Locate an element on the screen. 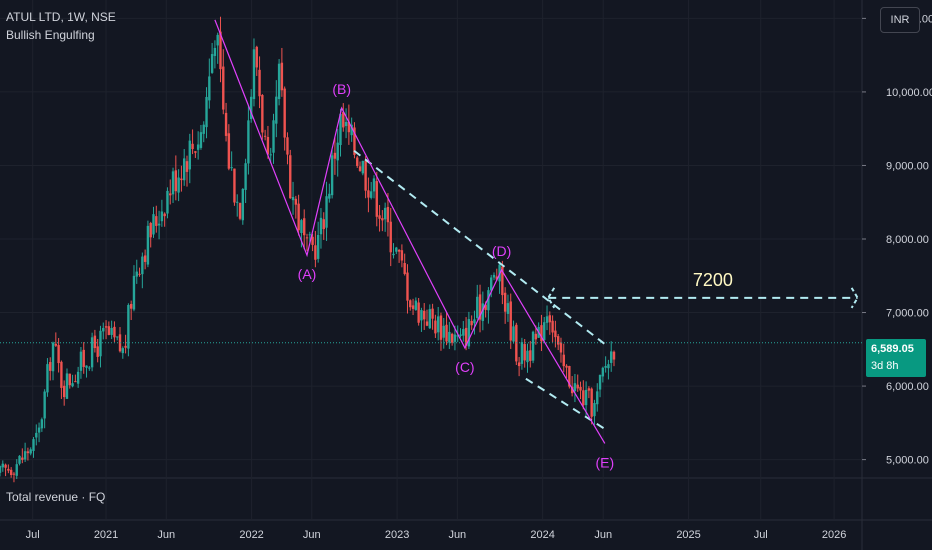 Image resolution: width=932 pixels, height=550 pixels. x-tick-label: 2024 is located at coordinates (542, 535).